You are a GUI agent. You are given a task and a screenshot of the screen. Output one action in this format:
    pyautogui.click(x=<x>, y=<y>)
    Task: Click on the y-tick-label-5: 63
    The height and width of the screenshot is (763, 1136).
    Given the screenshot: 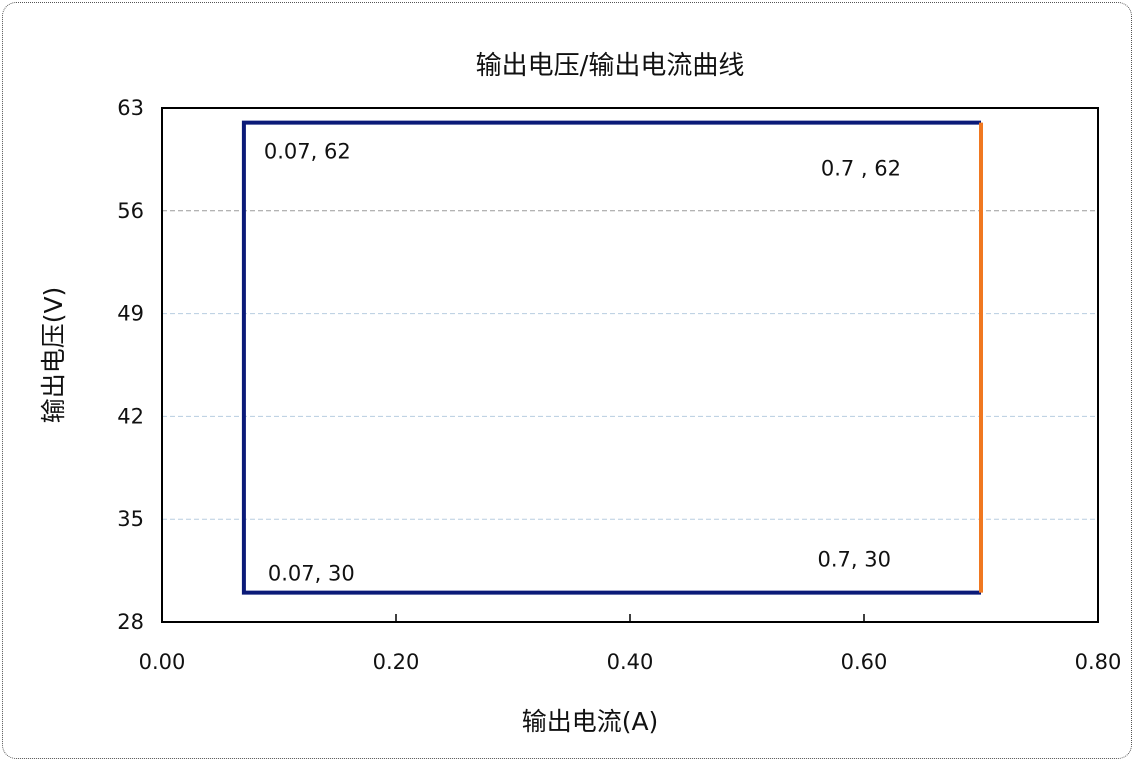 What is the action you would take?
    pyautogui.click(x=130, y=108)
    